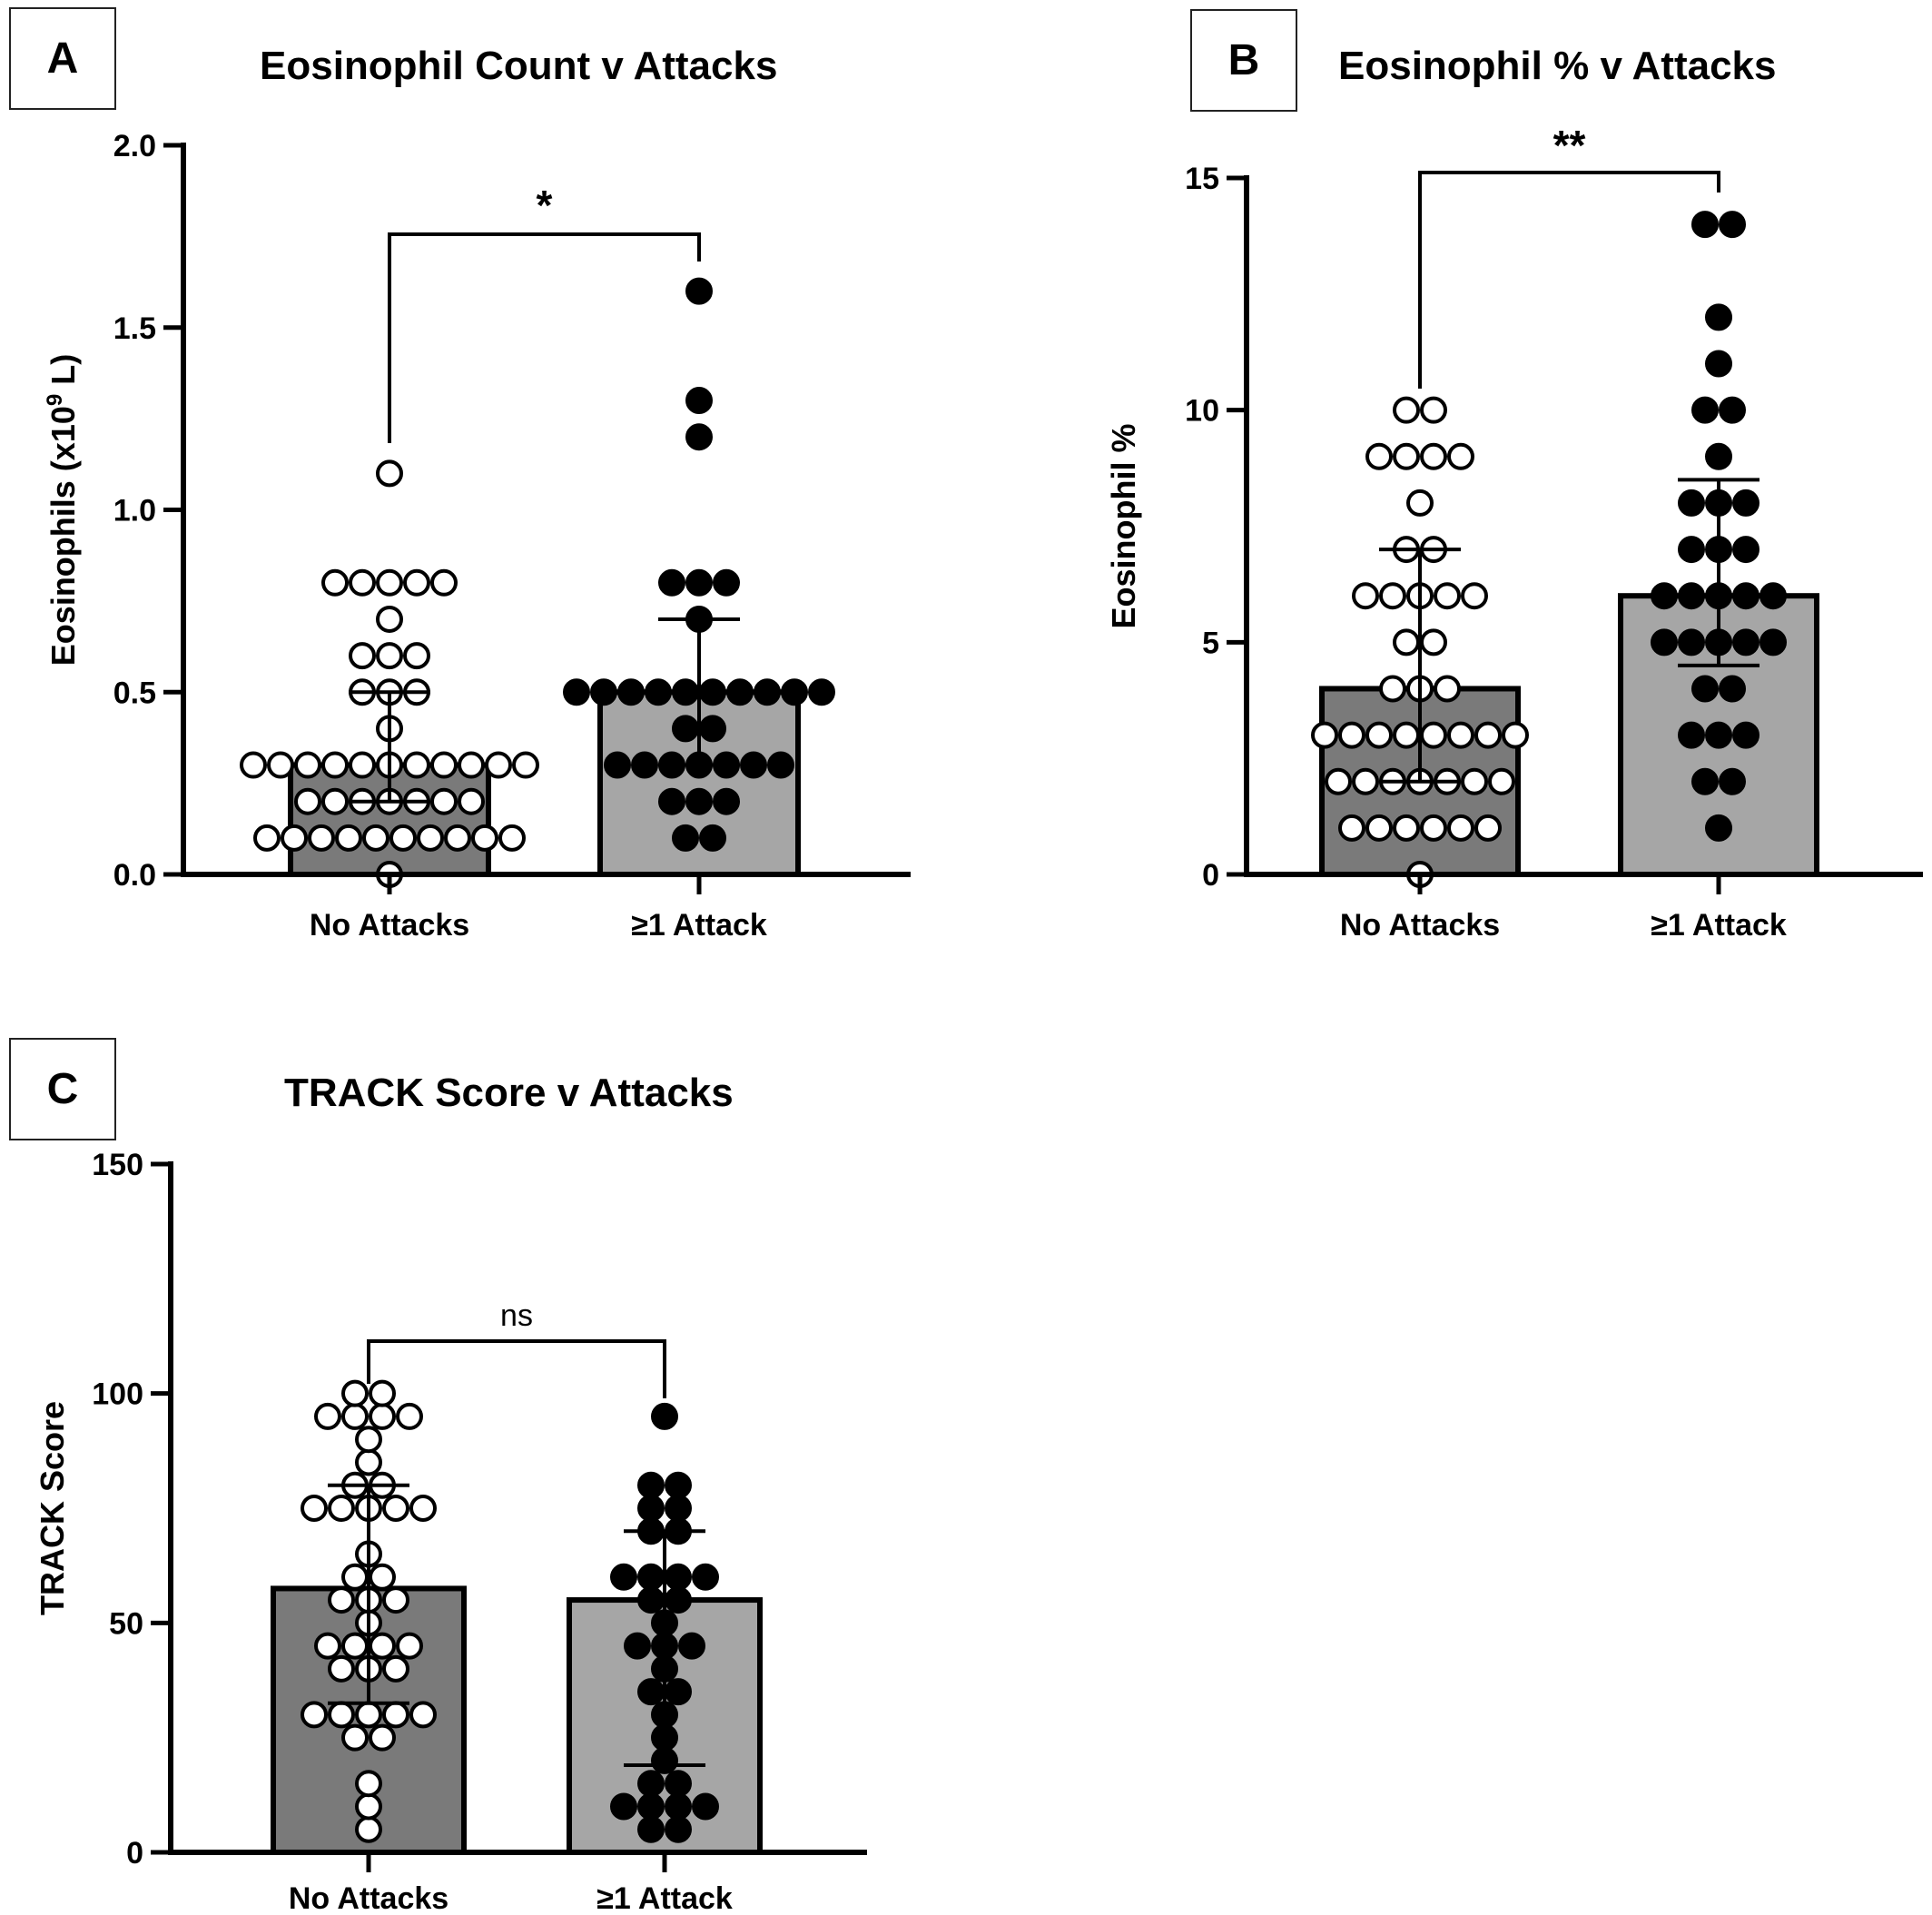 The image size is (1932, 1915). What do you see at coordinates (134, 875) in the screenshot?
I see `y-tick-label: 0.0` at bounding box center [134, 875].